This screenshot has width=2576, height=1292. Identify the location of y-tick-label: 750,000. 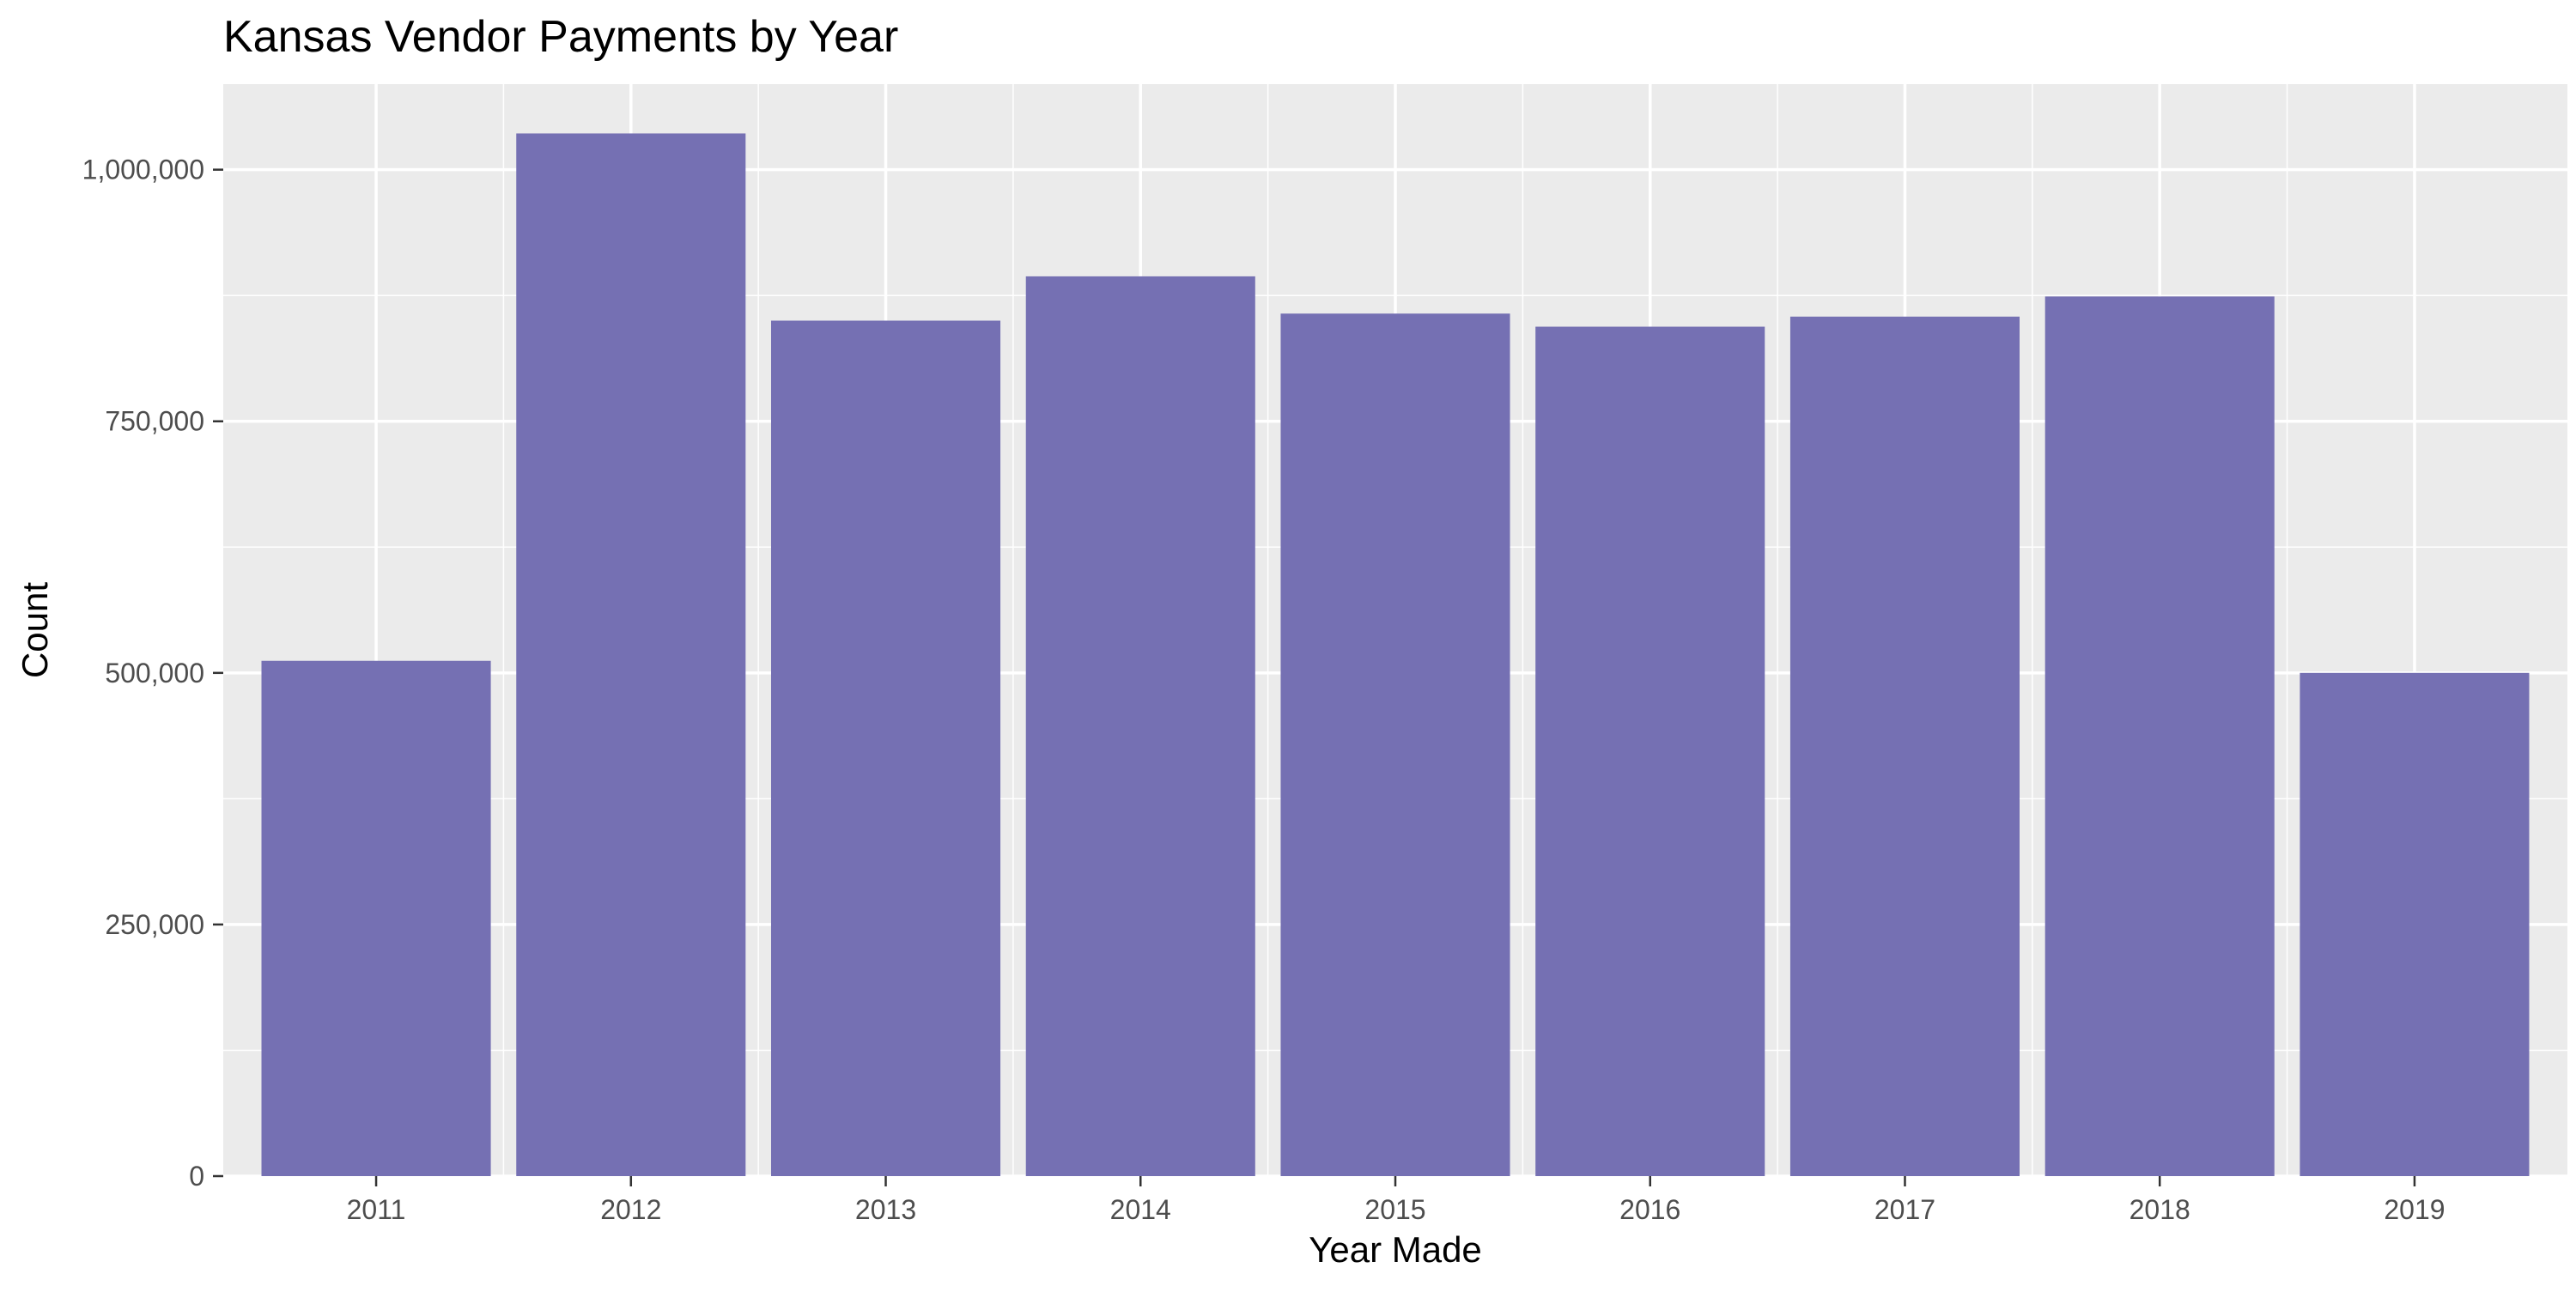
(154, 421).